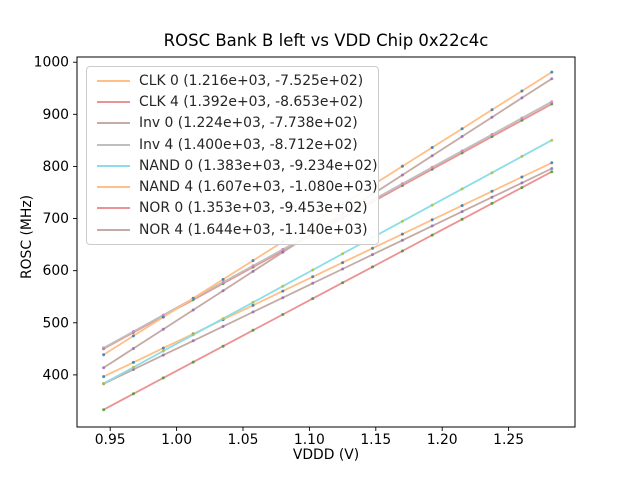 This screenshot has width=640, height=480. I want to click on legend-item-label: CLK 4 (1.392e+03, -8.653e+02), so click(251, 101).